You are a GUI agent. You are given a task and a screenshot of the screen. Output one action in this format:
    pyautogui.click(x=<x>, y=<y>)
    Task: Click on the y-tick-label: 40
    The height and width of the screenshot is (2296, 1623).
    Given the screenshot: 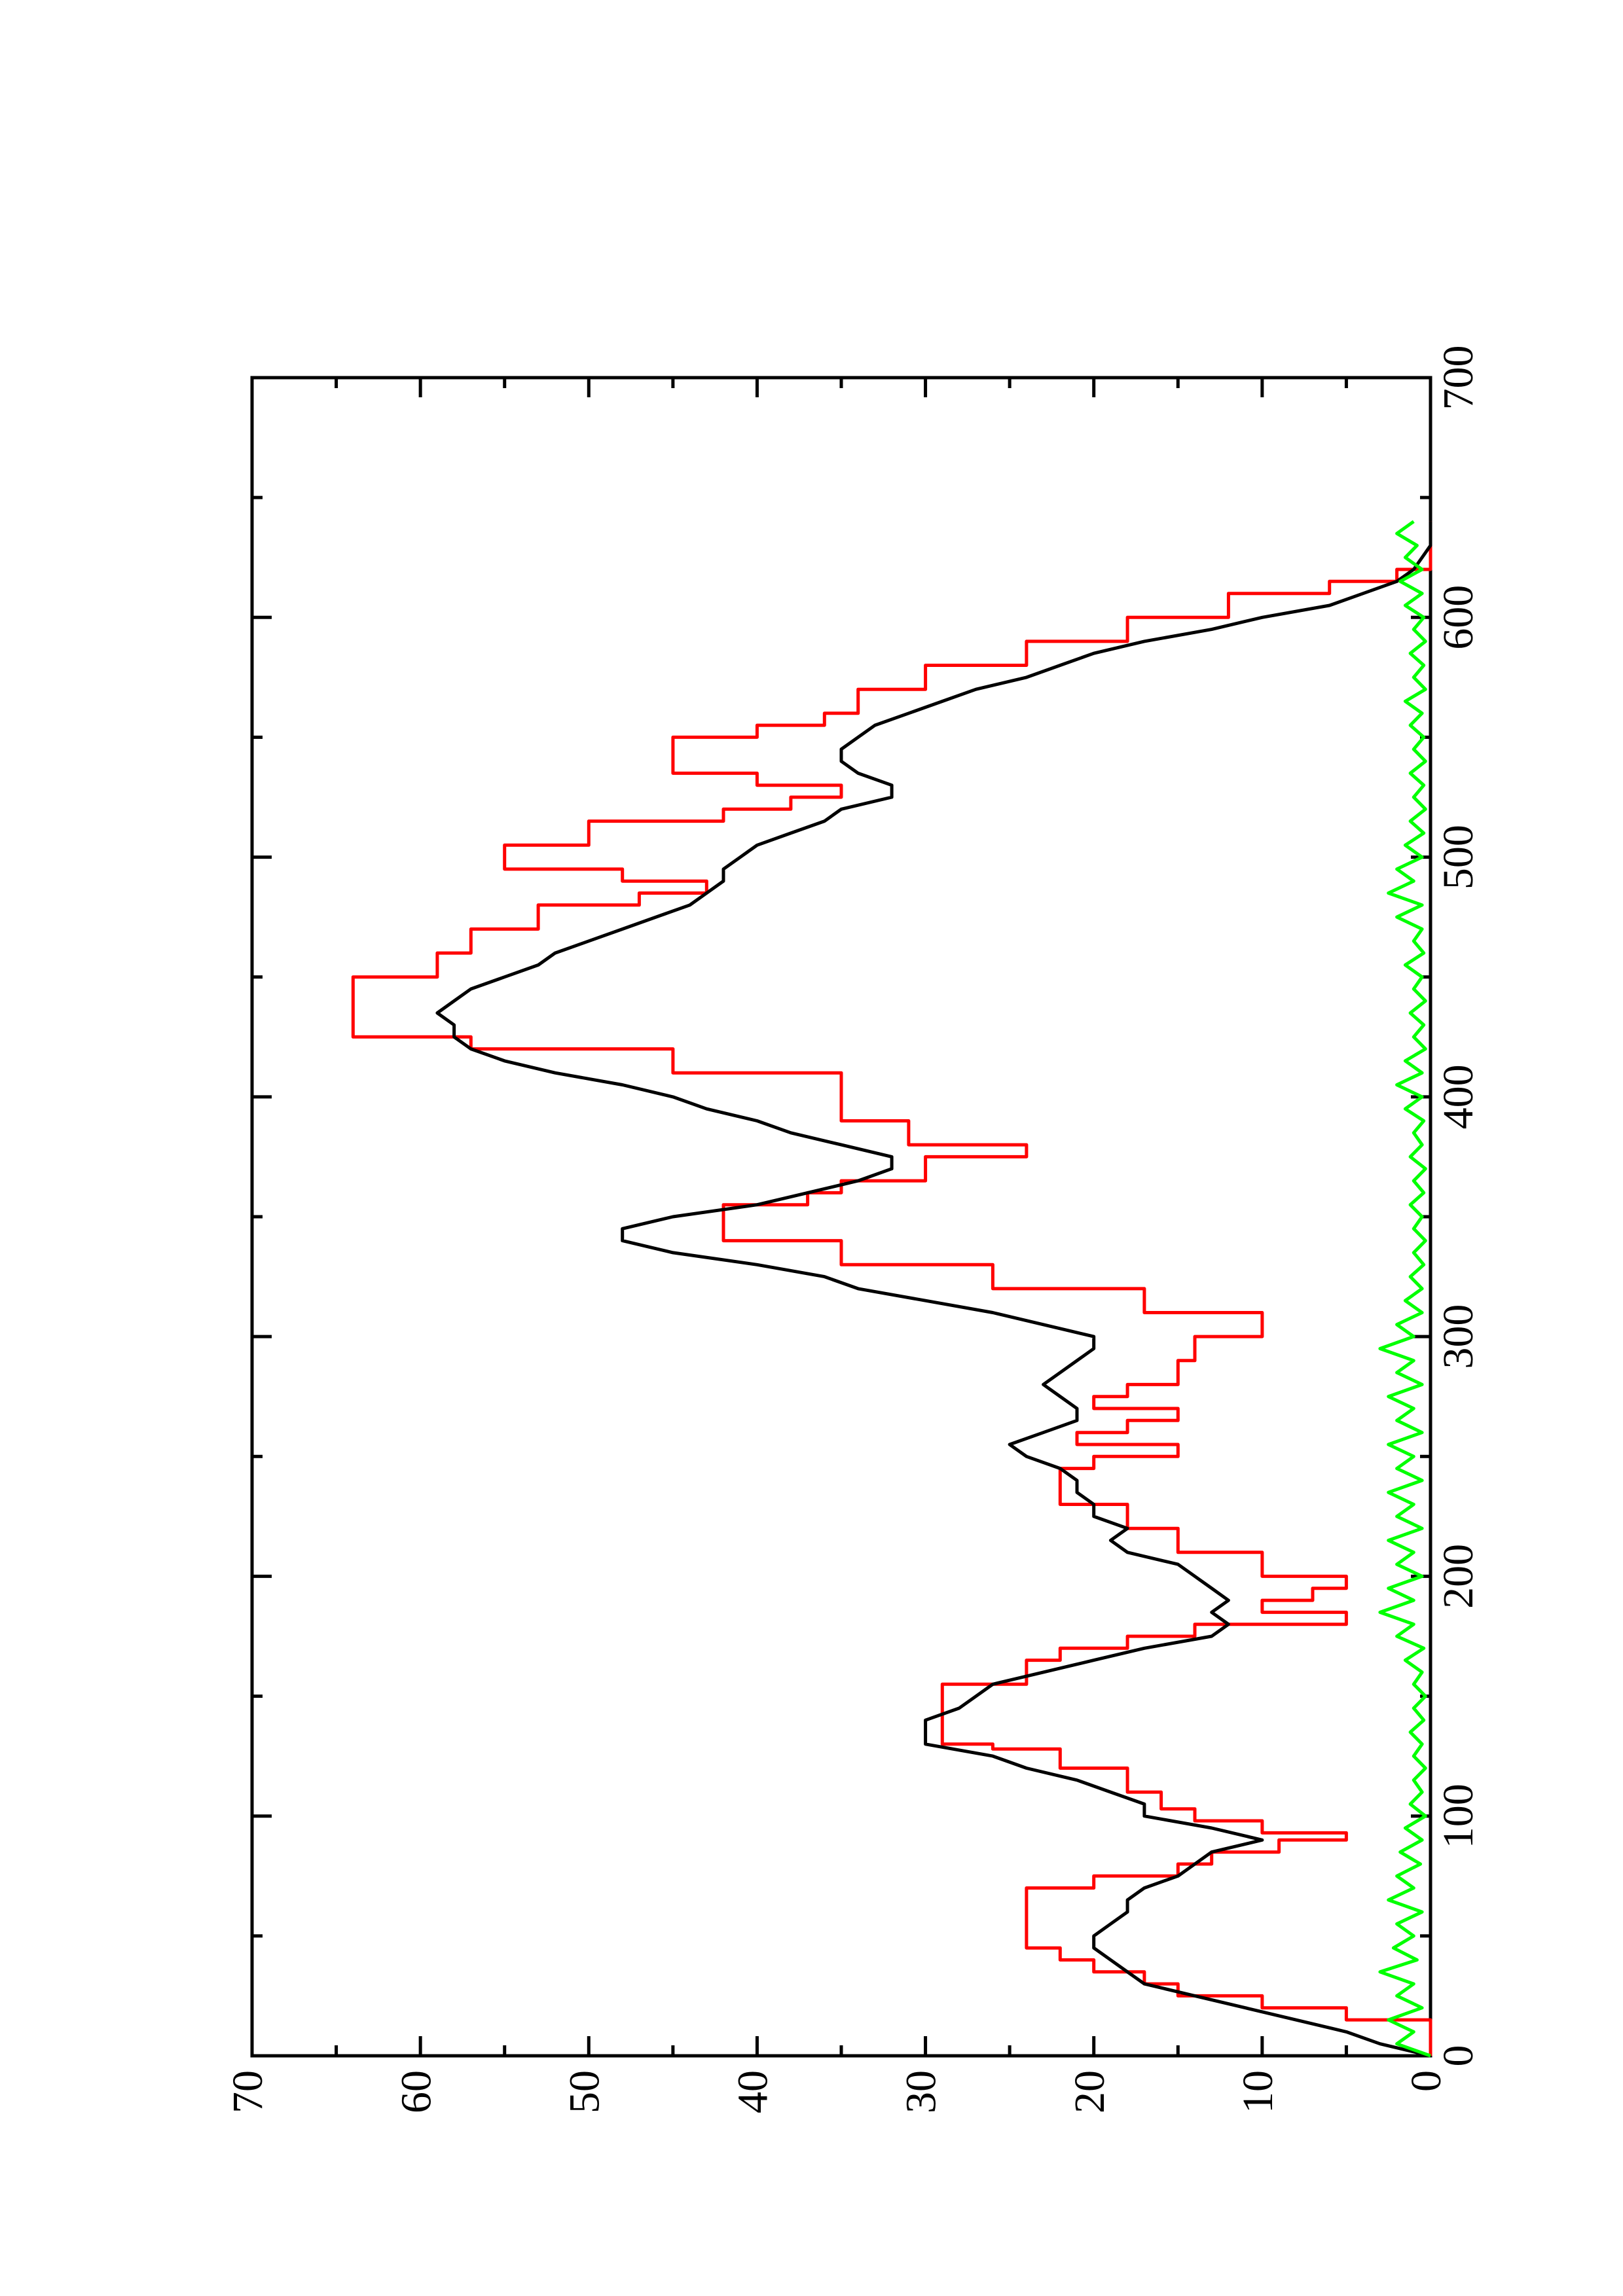 What is the action you would take?
    pyautogui.click(x=753, y=2091)
    